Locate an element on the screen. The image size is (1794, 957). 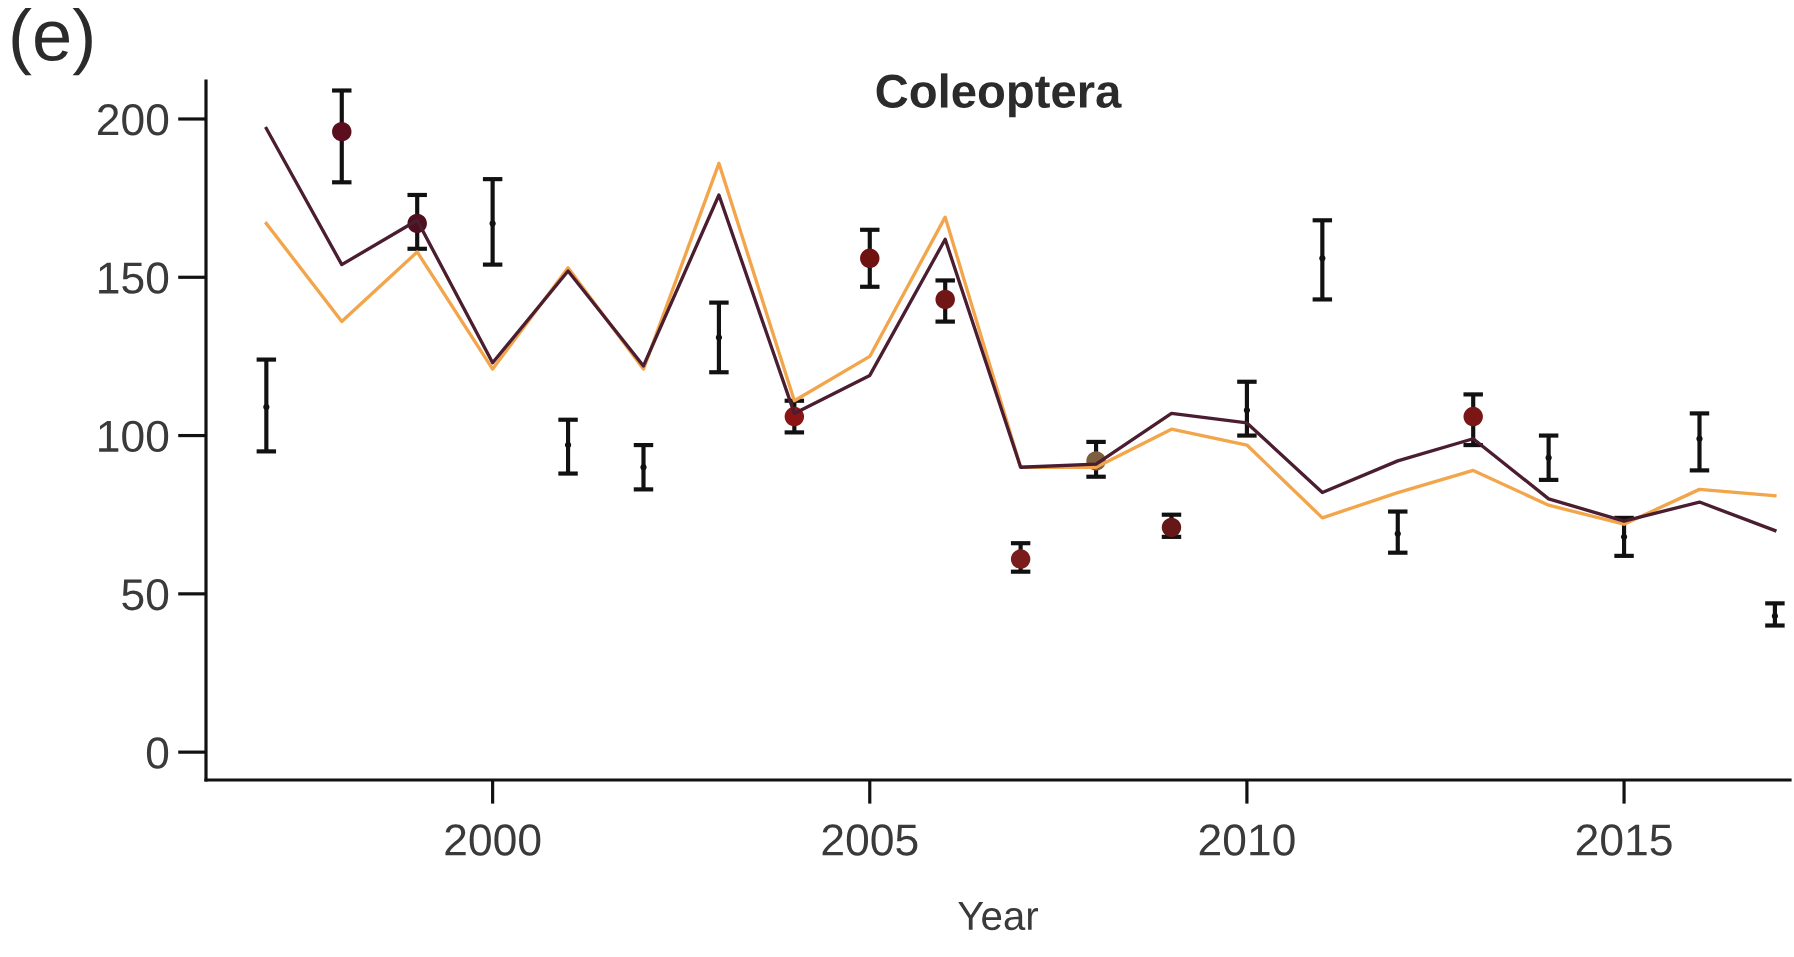
x-tick-label: 2000 is located at coordinates (493, 840).